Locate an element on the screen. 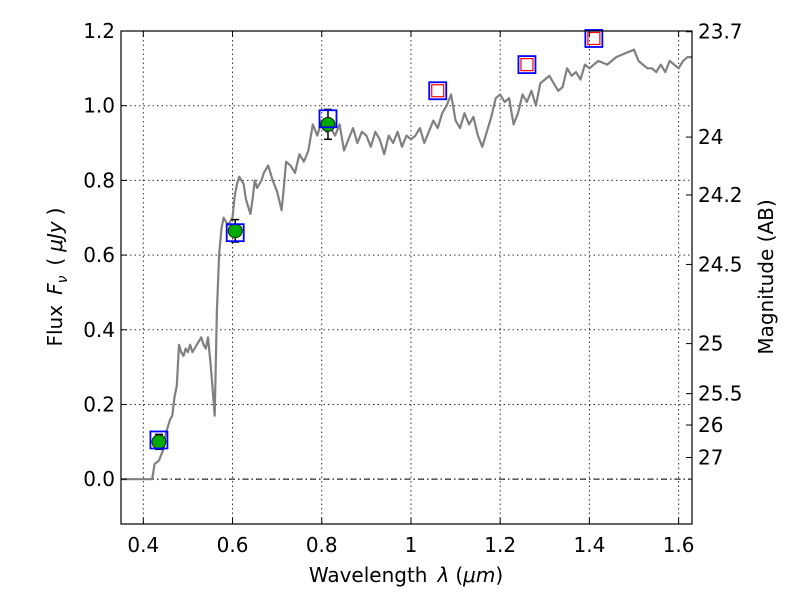  y2-tick-label: 25.5 is located at coordinates (720, 394).